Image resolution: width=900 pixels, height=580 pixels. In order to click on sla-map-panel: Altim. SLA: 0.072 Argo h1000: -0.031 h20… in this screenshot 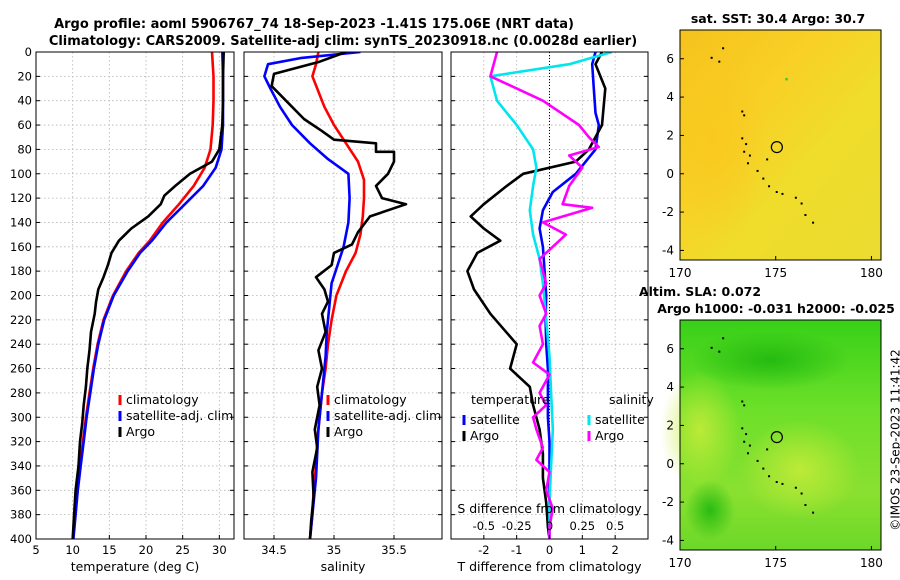, I will do `click(767, 427)`.